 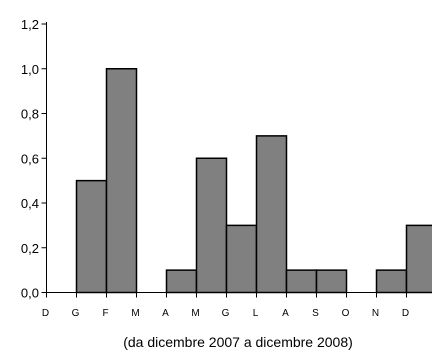 I want to click on x-tick-label-3: M, so click(x=135, y=313).